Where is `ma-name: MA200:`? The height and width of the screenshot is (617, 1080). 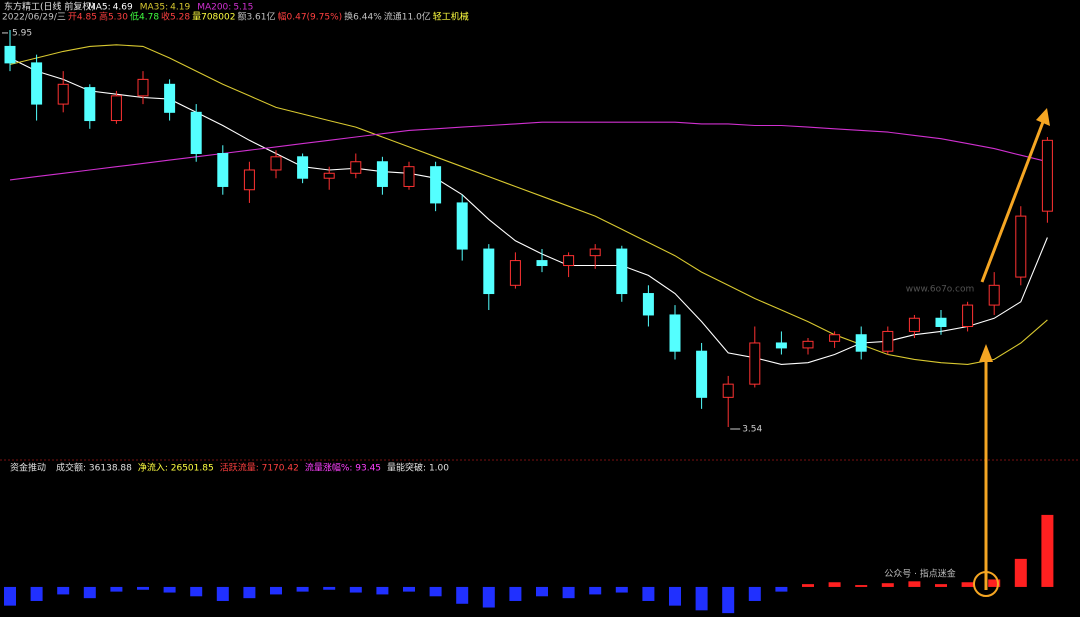
ma-name: MA200: is located at coordinates (214, 8).